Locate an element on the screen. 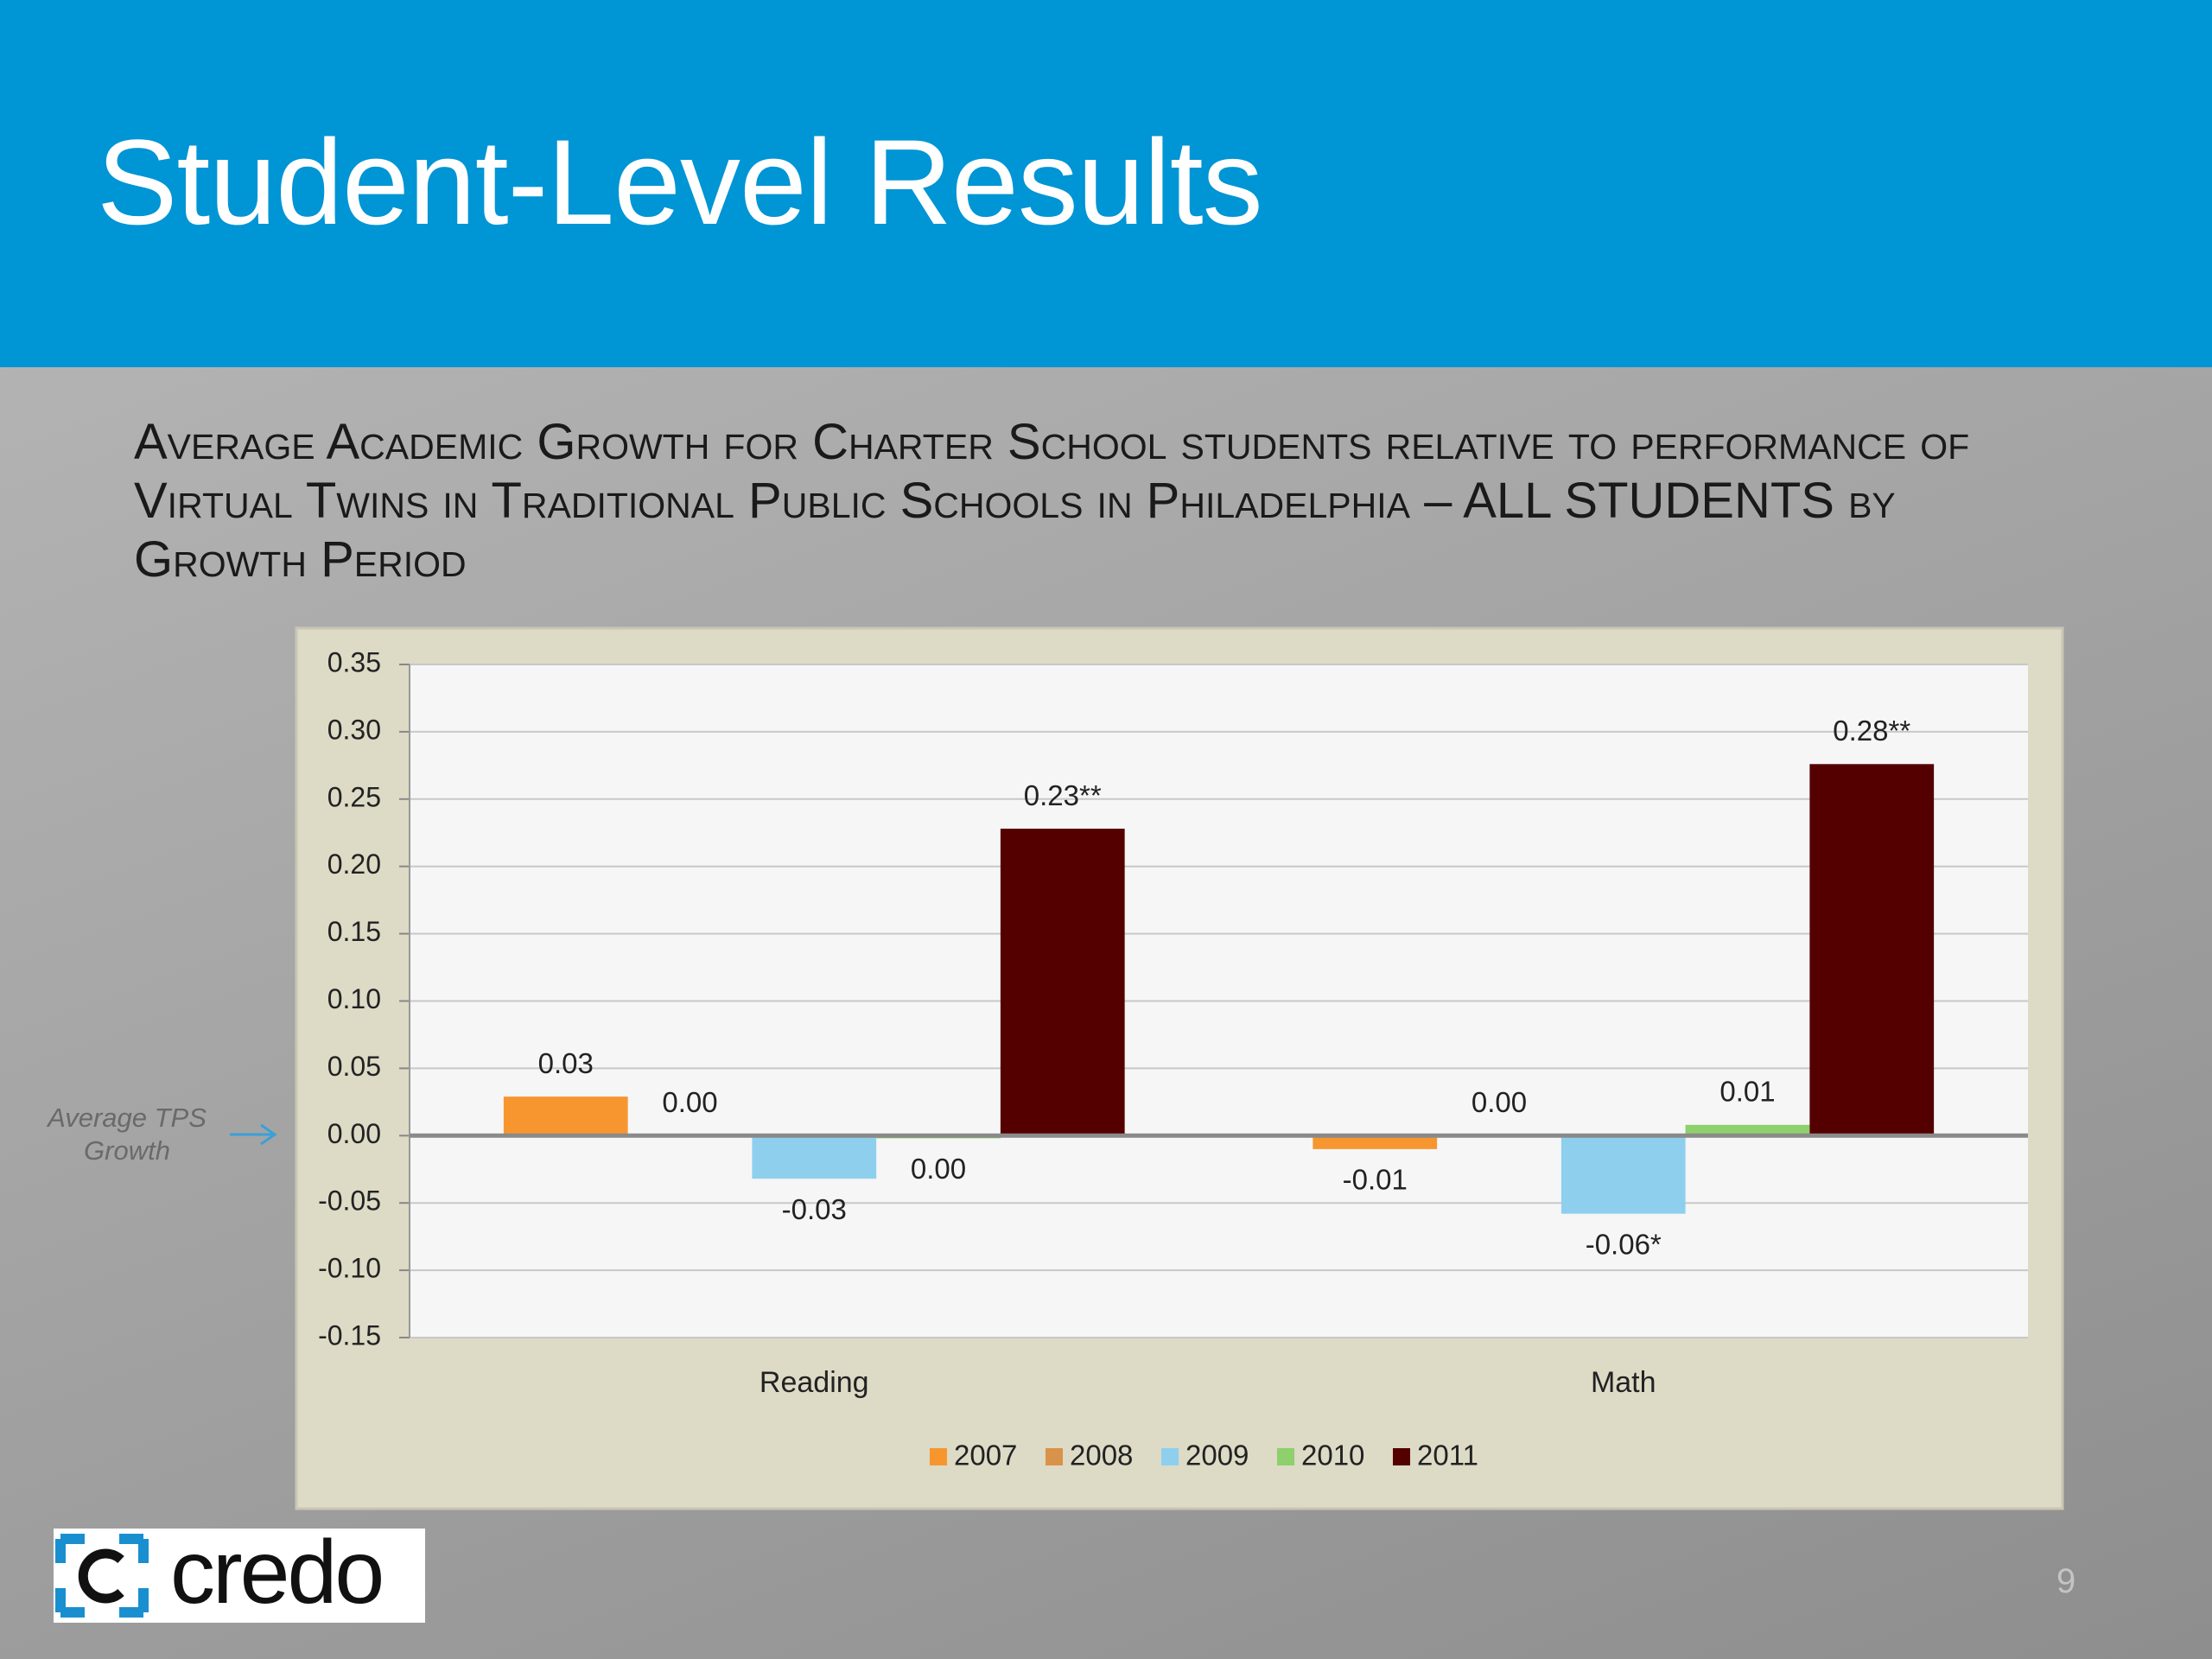 The image size is (2212, 1659). y-tick-label: -0.10 is located at coordinates (349, 1268).